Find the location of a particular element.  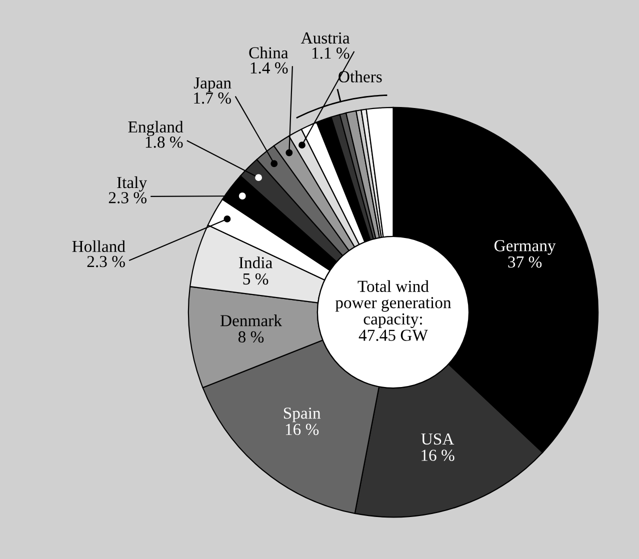

data-label: 8 % is located at coordinates (251, 337).